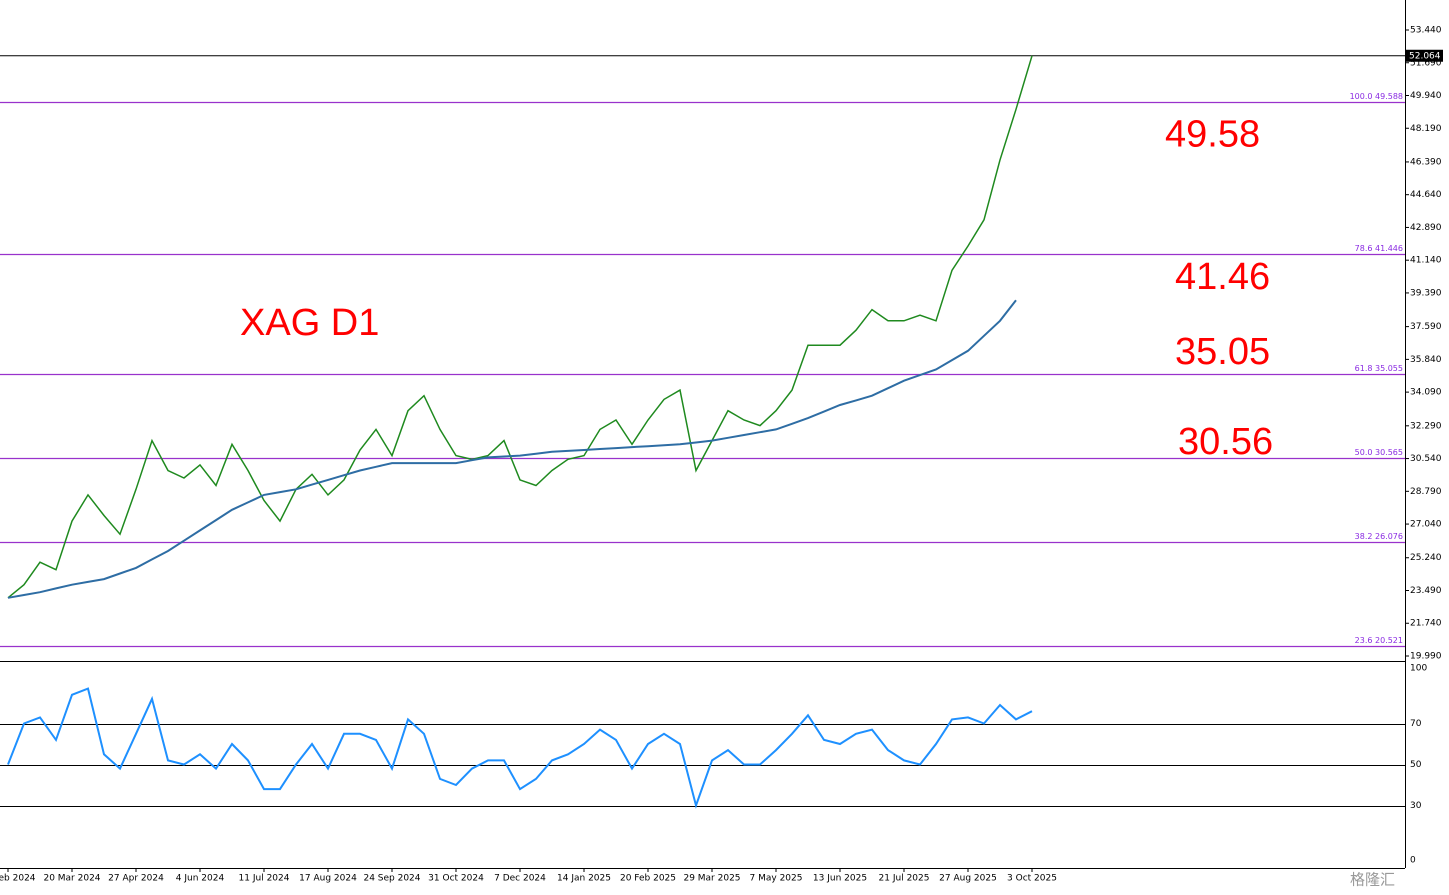  Describe the element at coordinates (1426, 591) in the screenshot. I see `y-tick-label: 23.490` at that location.